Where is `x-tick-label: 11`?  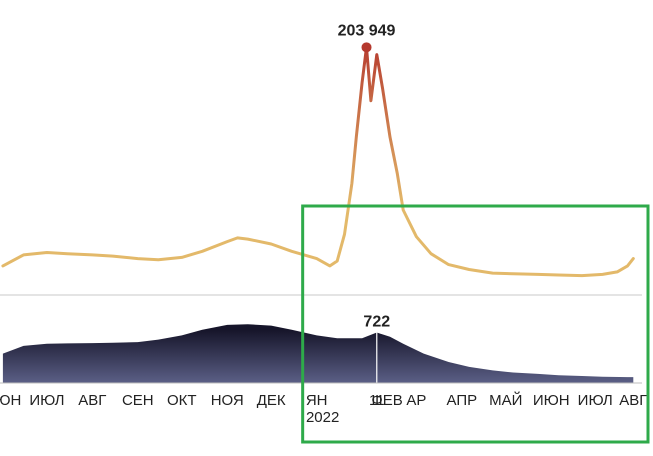 x-tick-label: 11 is located at coordinates (377, 400).